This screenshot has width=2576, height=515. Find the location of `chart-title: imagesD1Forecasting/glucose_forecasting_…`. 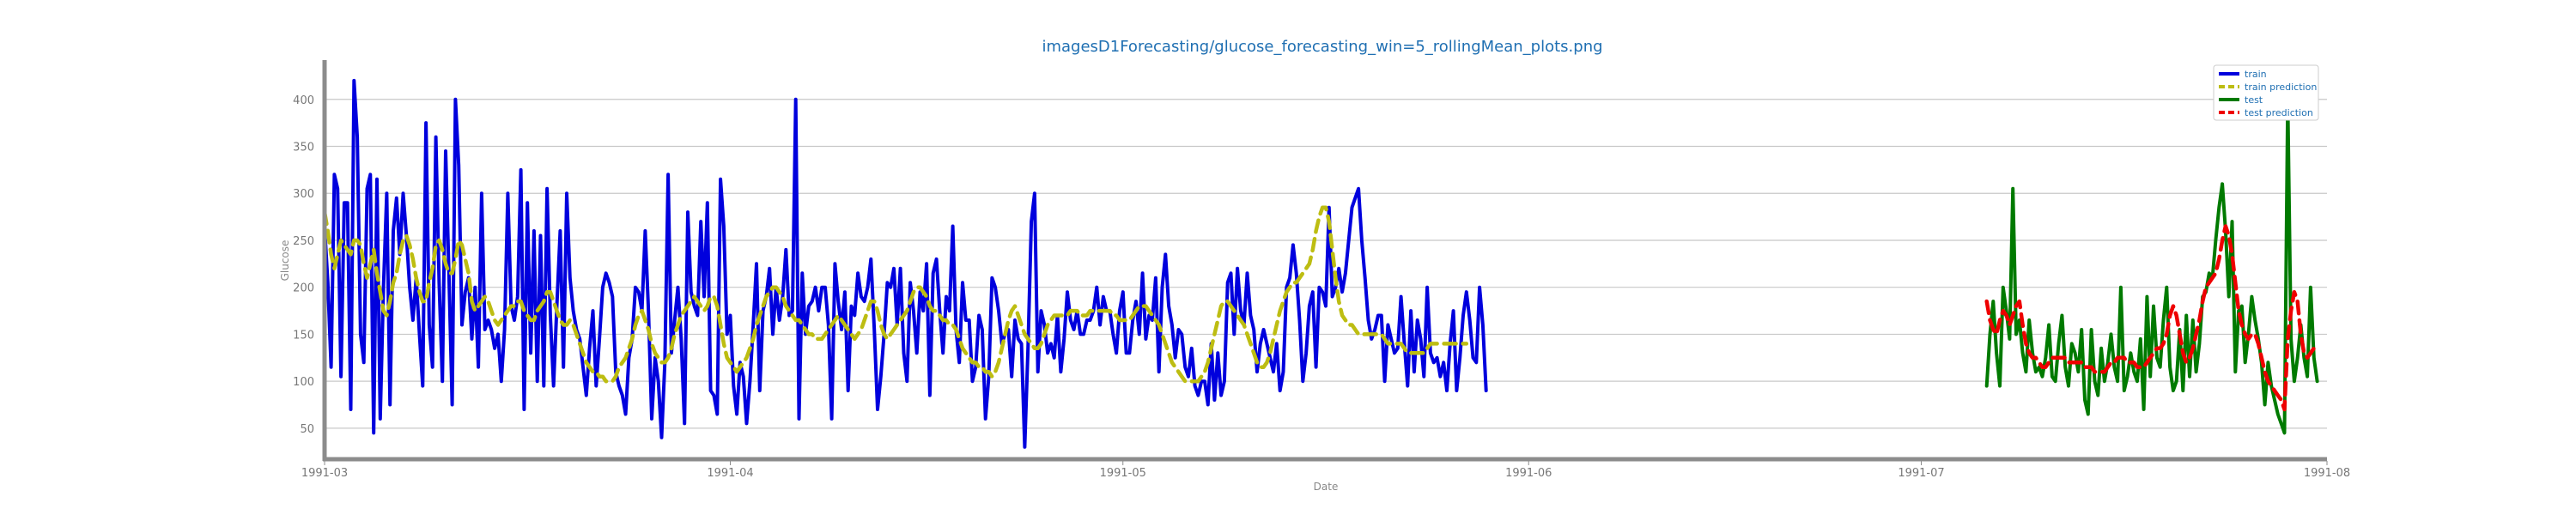

chart-title: imagesD1Forecasting/glucose_forecasting_… is located at coordinates (1322, 47).